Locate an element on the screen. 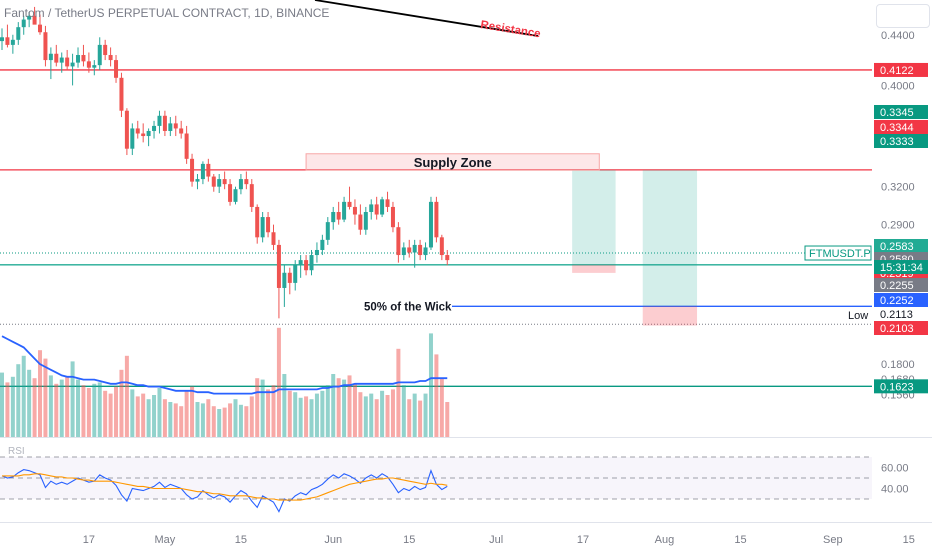  x-tick-label: 15 is located at coordinates (909, 540).